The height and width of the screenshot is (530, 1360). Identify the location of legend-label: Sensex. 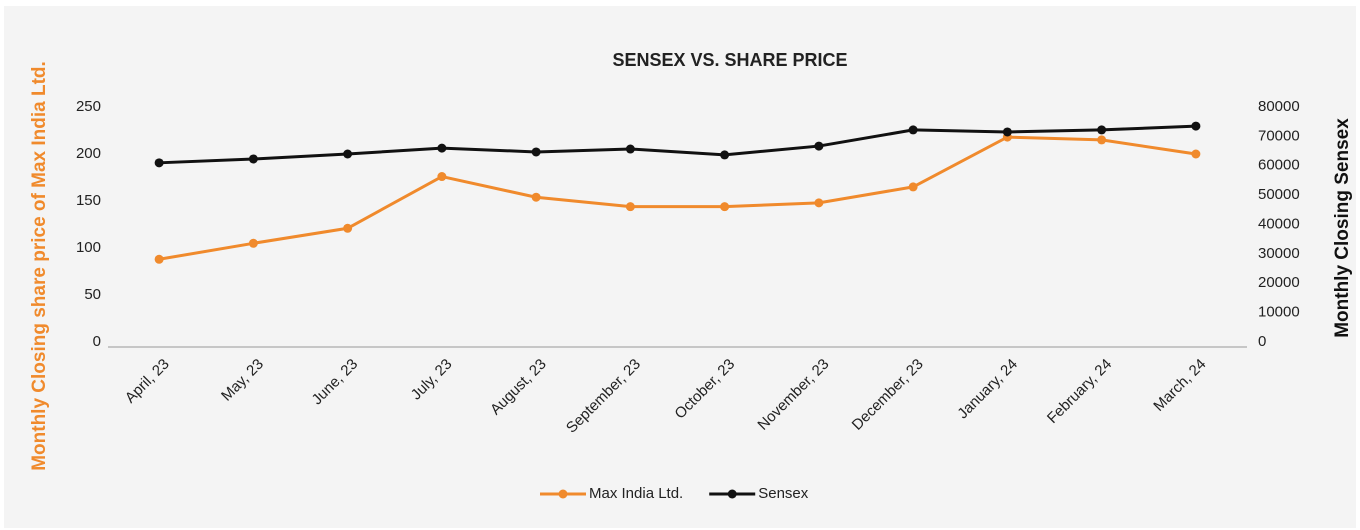
(783, 493).